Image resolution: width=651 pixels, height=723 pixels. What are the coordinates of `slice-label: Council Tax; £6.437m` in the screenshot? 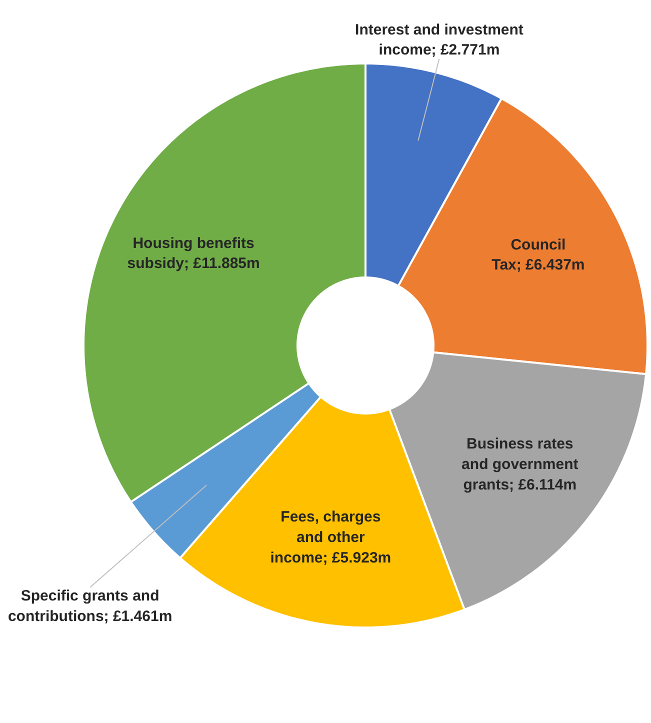 It's located at (538, 255).